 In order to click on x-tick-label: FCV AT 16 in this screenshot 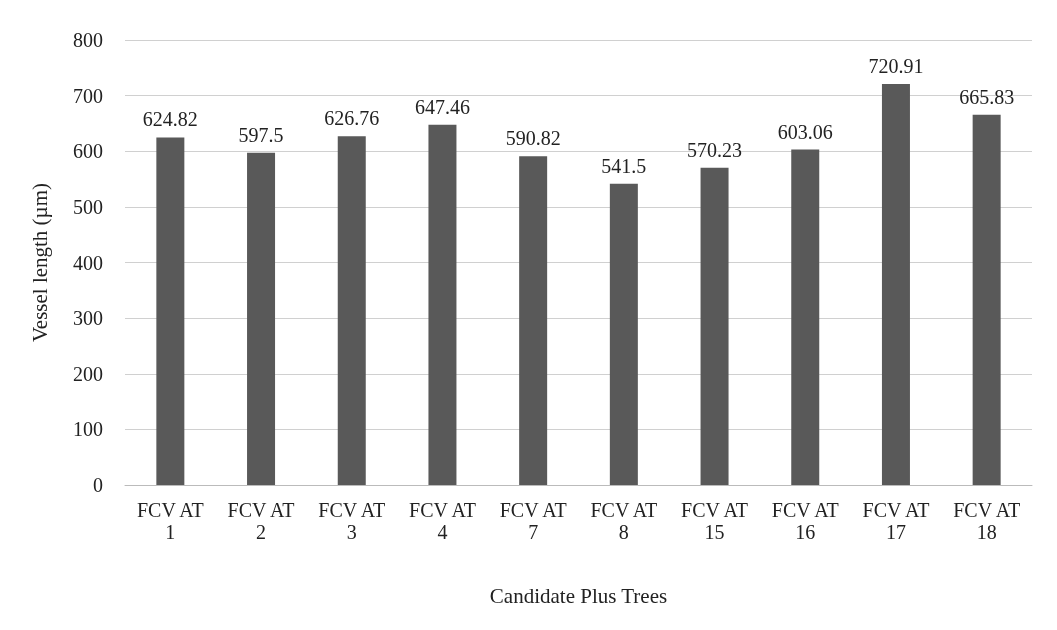, I will do `click(805, 521)`.